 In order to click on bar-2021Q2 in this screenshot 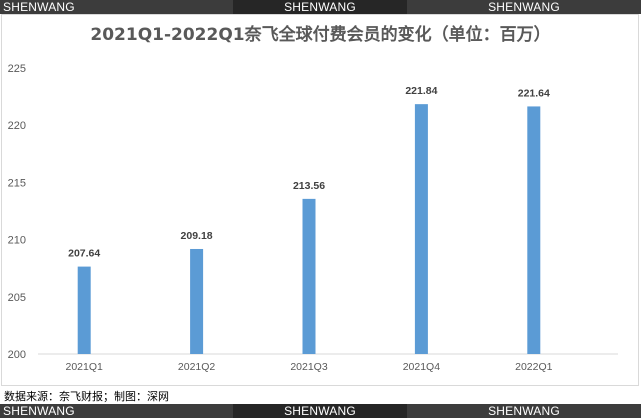, I will do `click(197, 301)`.